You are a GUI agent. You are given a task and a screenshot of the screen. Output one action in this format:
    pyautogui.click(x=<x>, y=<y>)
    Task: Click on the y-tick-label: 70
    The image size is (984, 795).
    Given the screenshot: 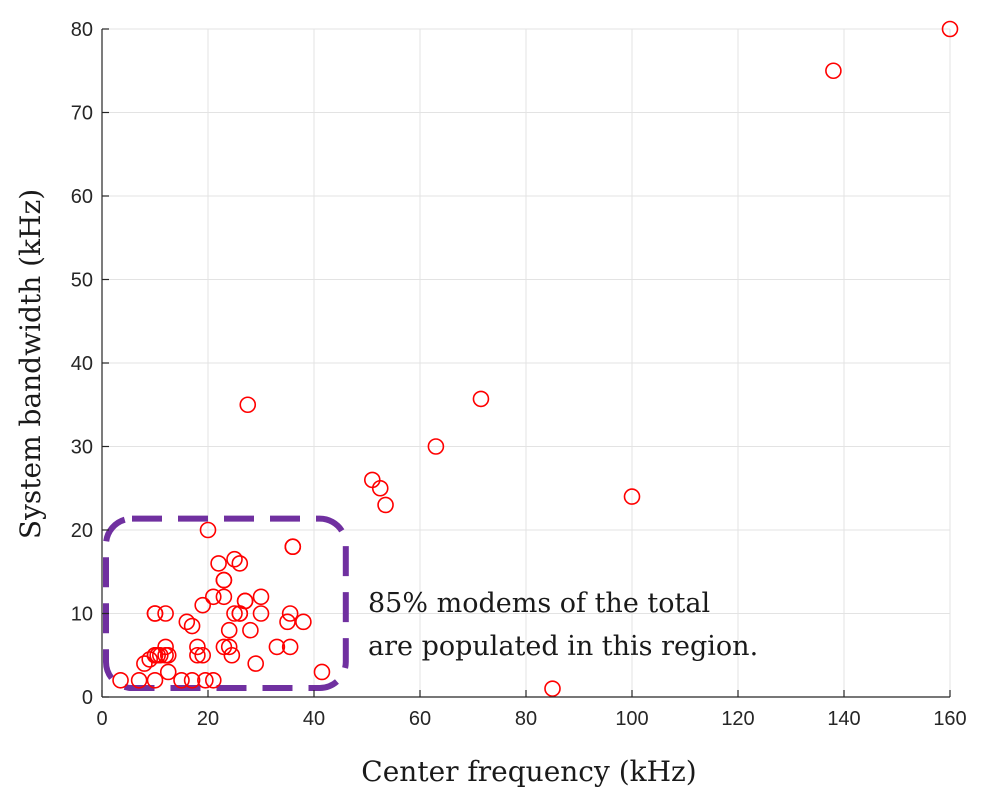 What is the action you would take?
    pyautogui.click(x=82, y=114)
    